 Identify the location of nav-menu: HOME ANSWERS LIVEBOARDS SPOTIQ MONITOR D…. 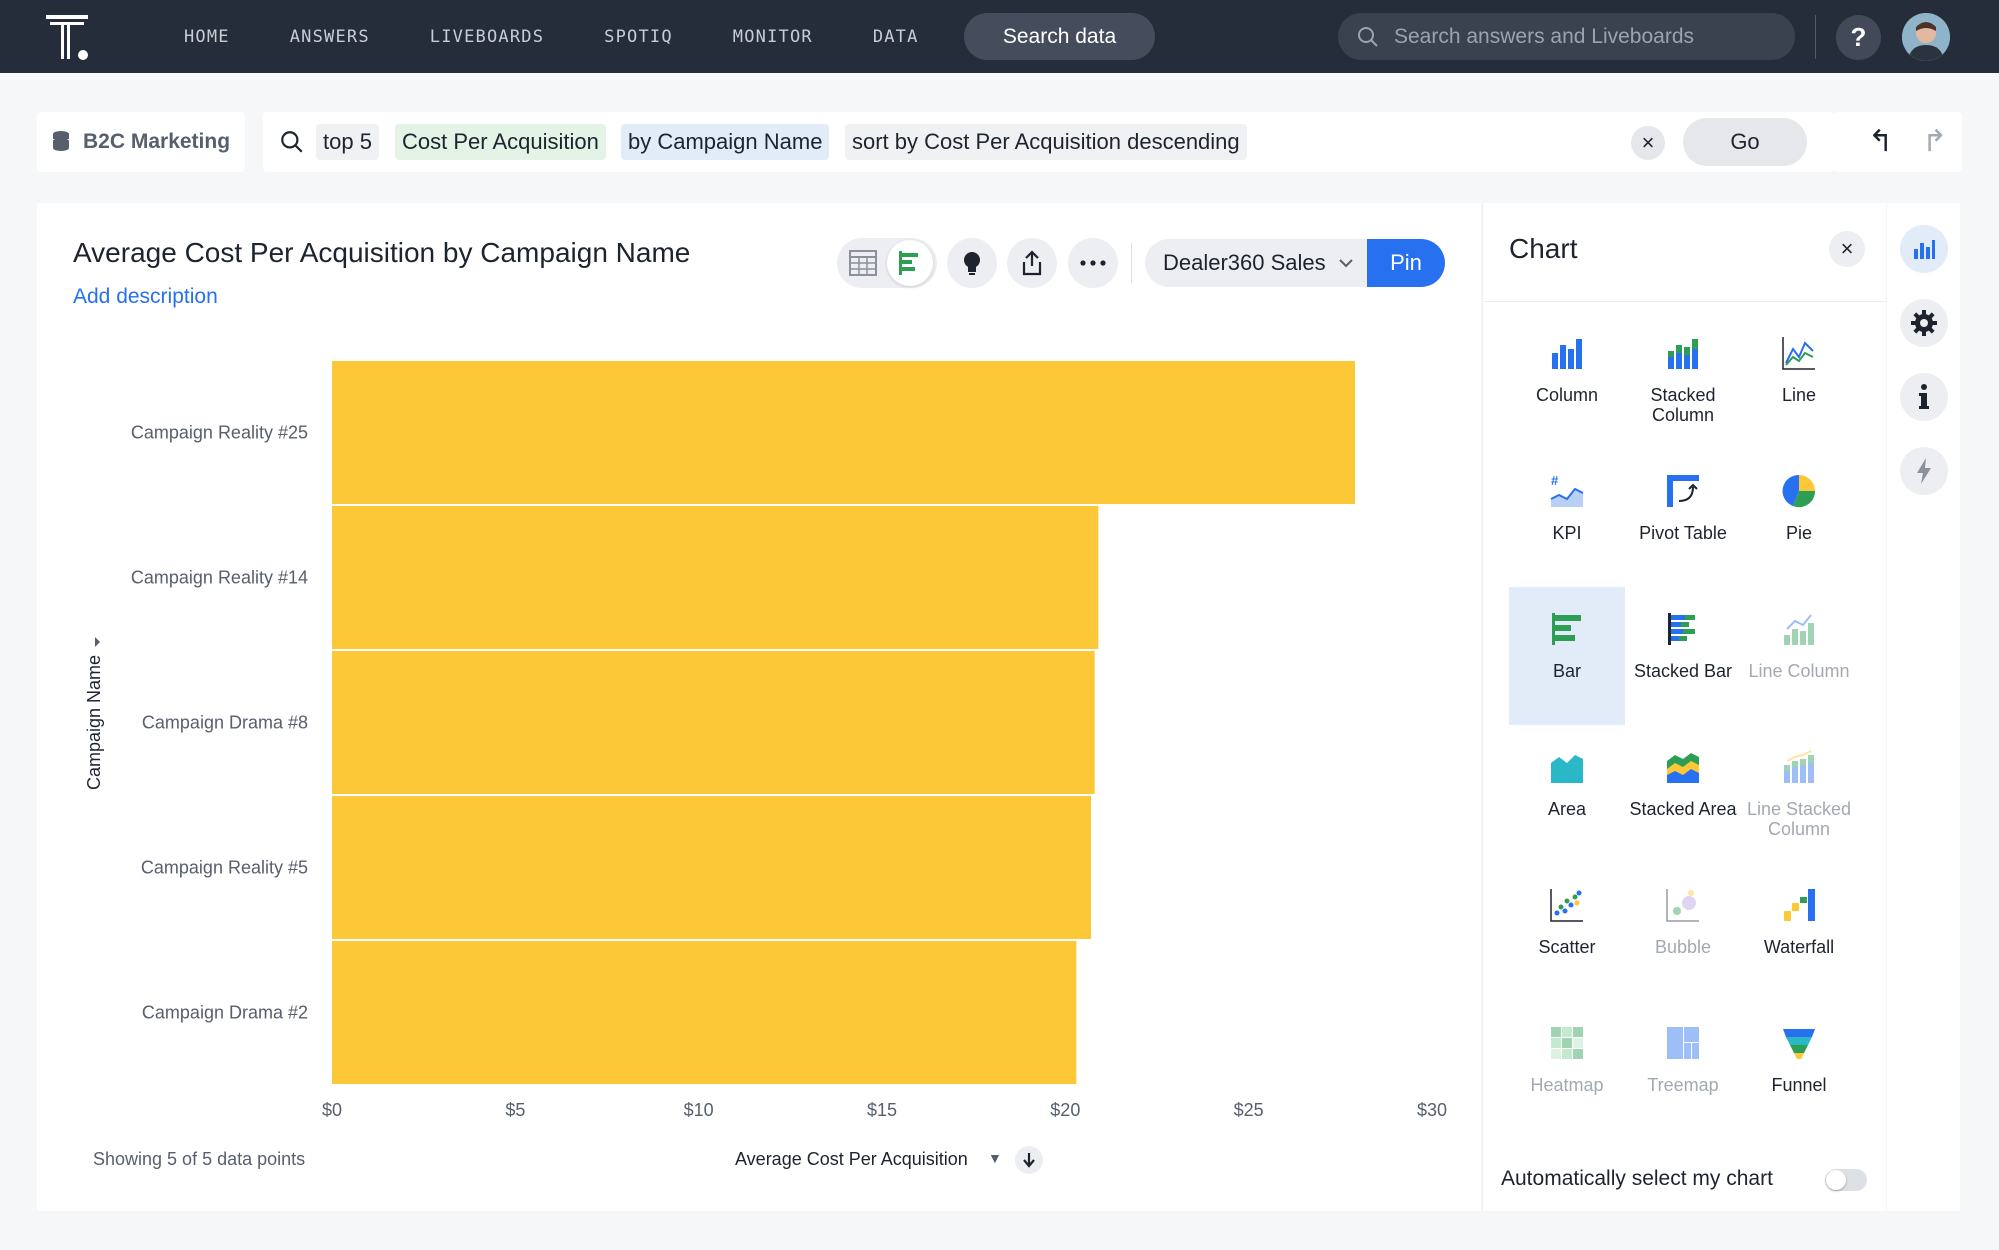
(581, 36).